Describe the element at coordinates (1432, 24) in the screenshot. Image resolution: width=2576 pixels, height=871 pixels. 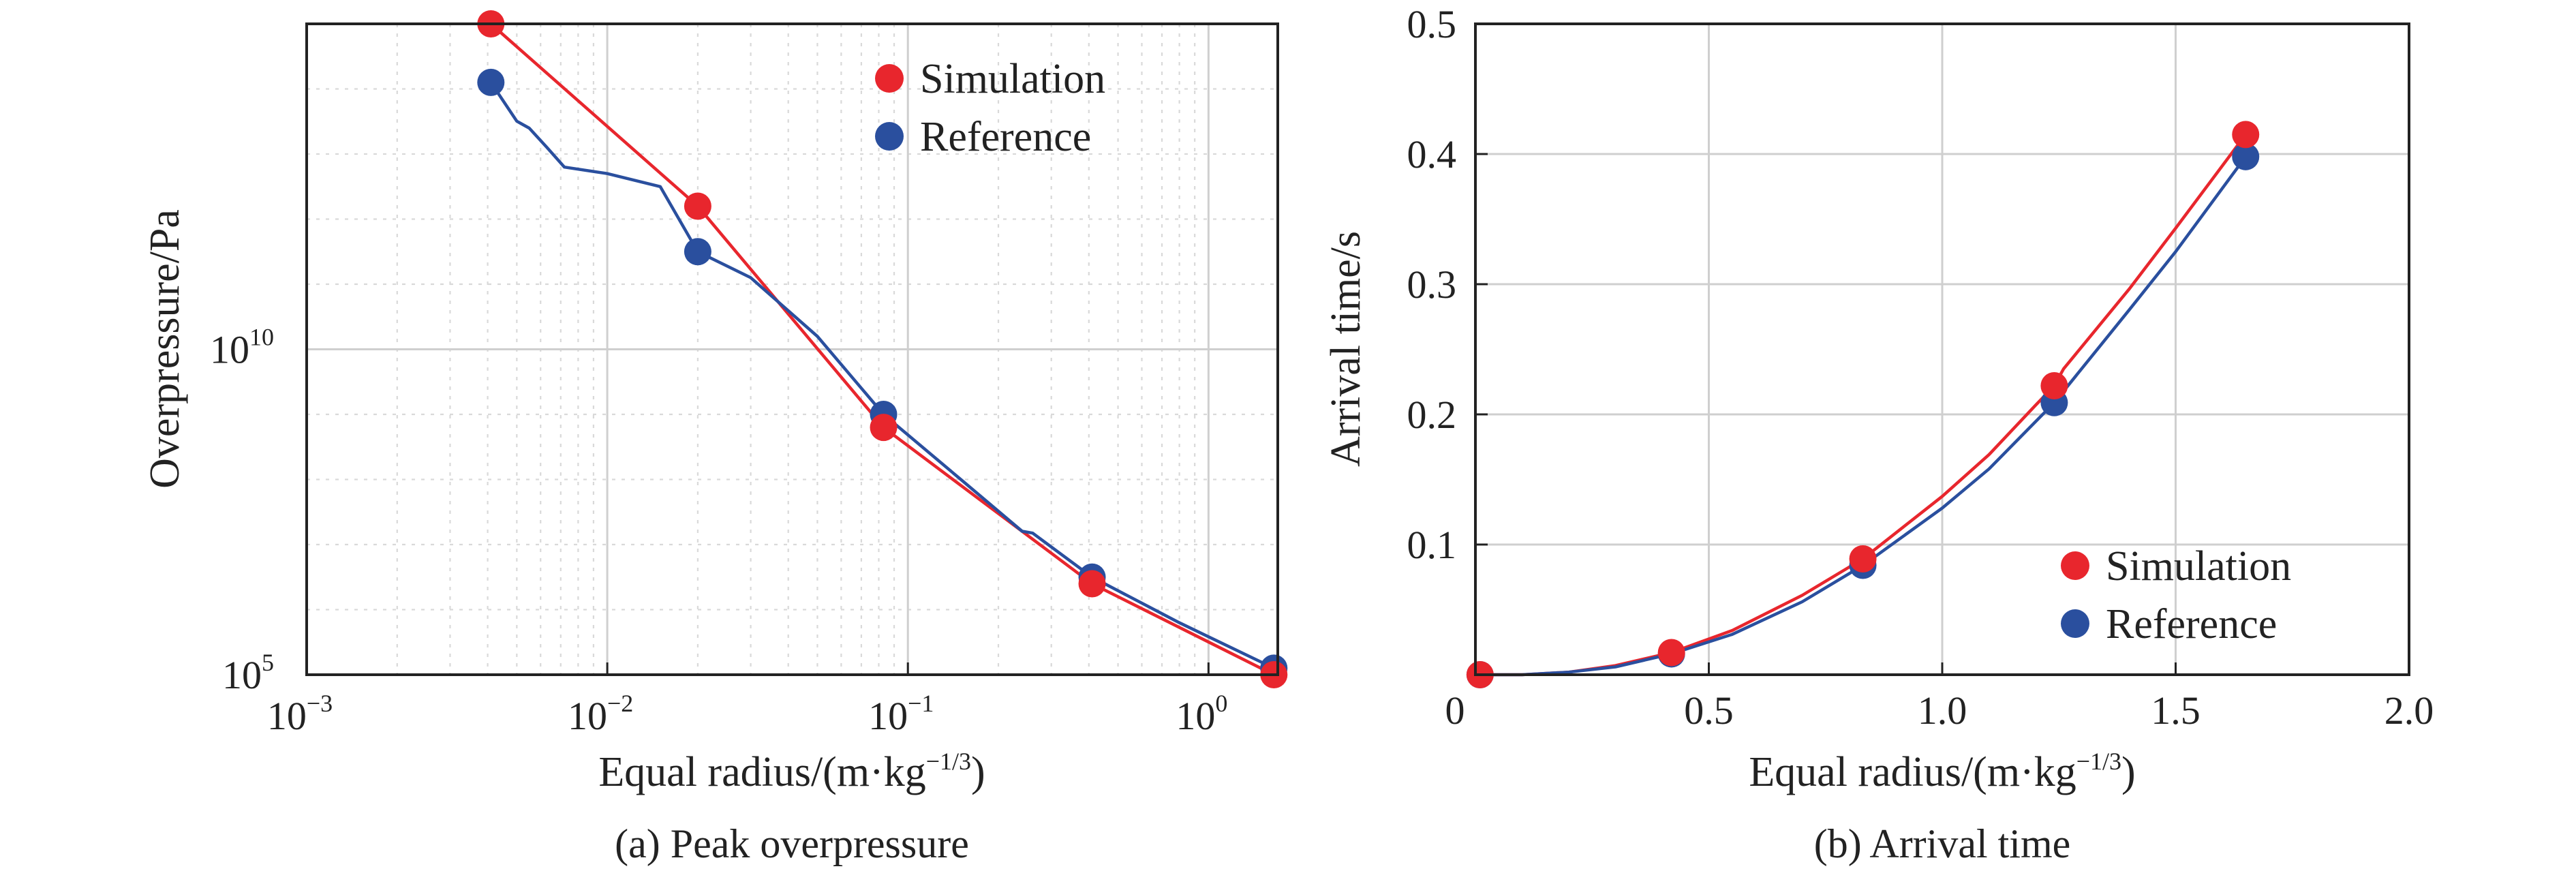
I see `y-tick-label: 0.5` at that location.